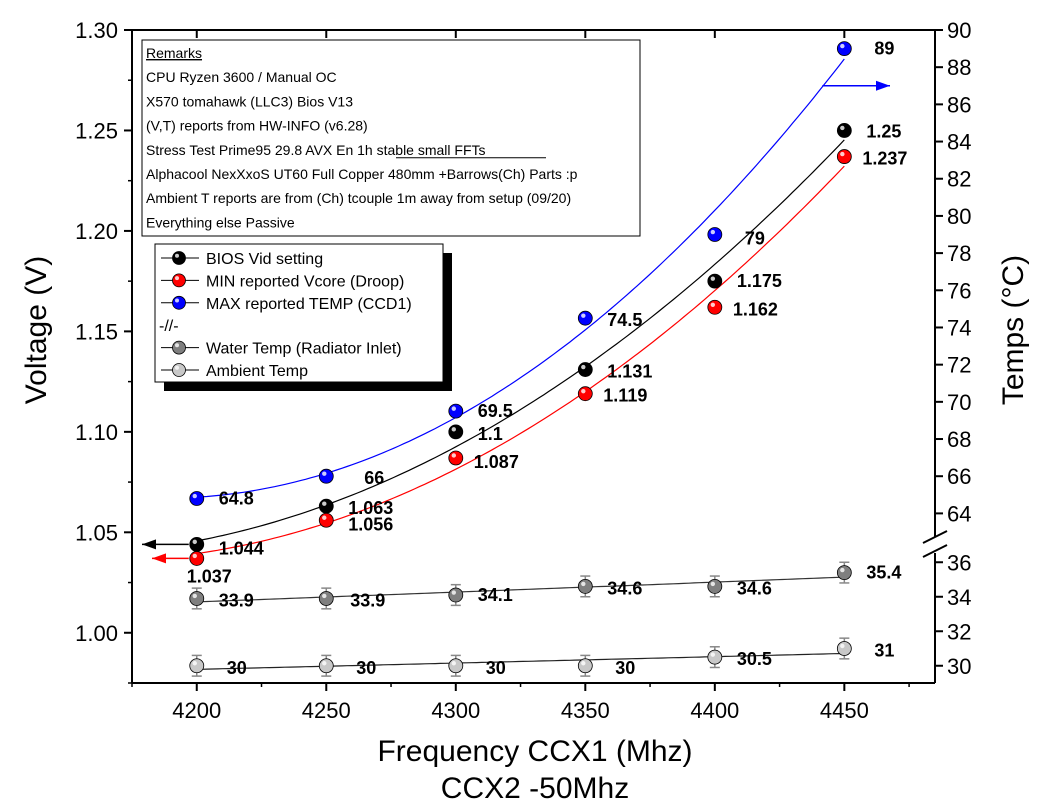 This screenshot has height=803, width=1038. Describe the element at coordinates (959, 67) in the screenshot. I see `y-right-tick-label: 88` at that location.